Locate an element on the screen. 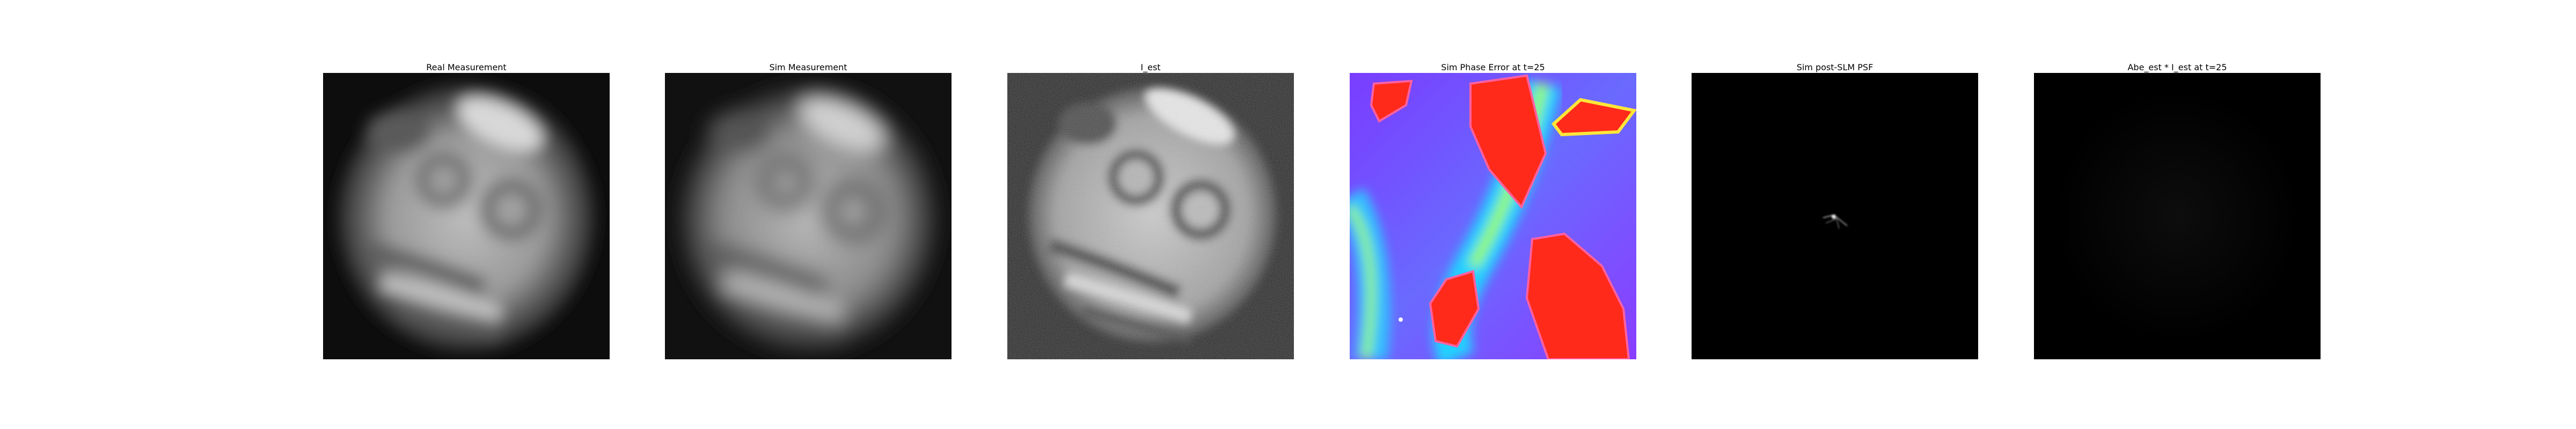 This screenshot has height=429, width=2576. panel-title: Sim Phase Error at t=25 is located at coordinates (1493, 67).